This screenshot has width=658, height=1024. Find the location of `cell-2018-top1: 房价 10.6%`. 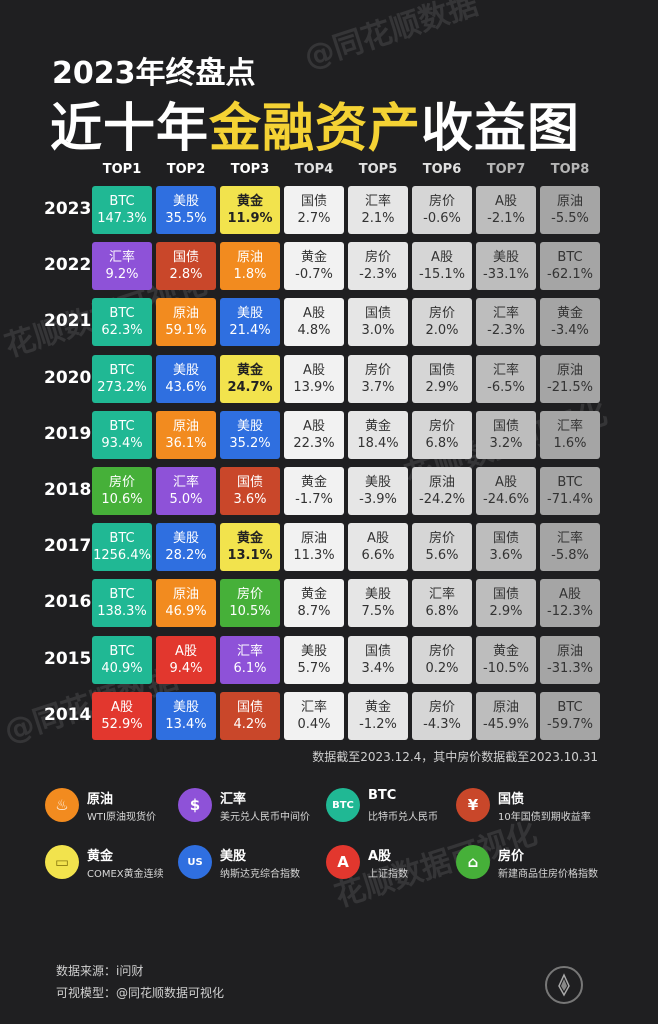

cell-2018-top1: 房价 10.6% is located at coordinates (122, 491).